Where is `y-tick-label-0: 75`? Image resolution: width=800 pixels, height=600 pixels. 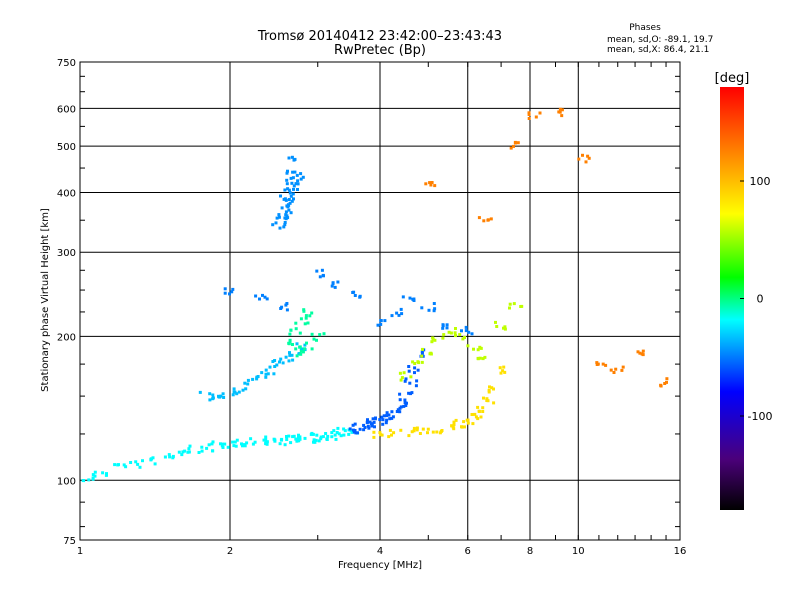 y-tick-label-0: 75 is located at coordinates (69, 541).